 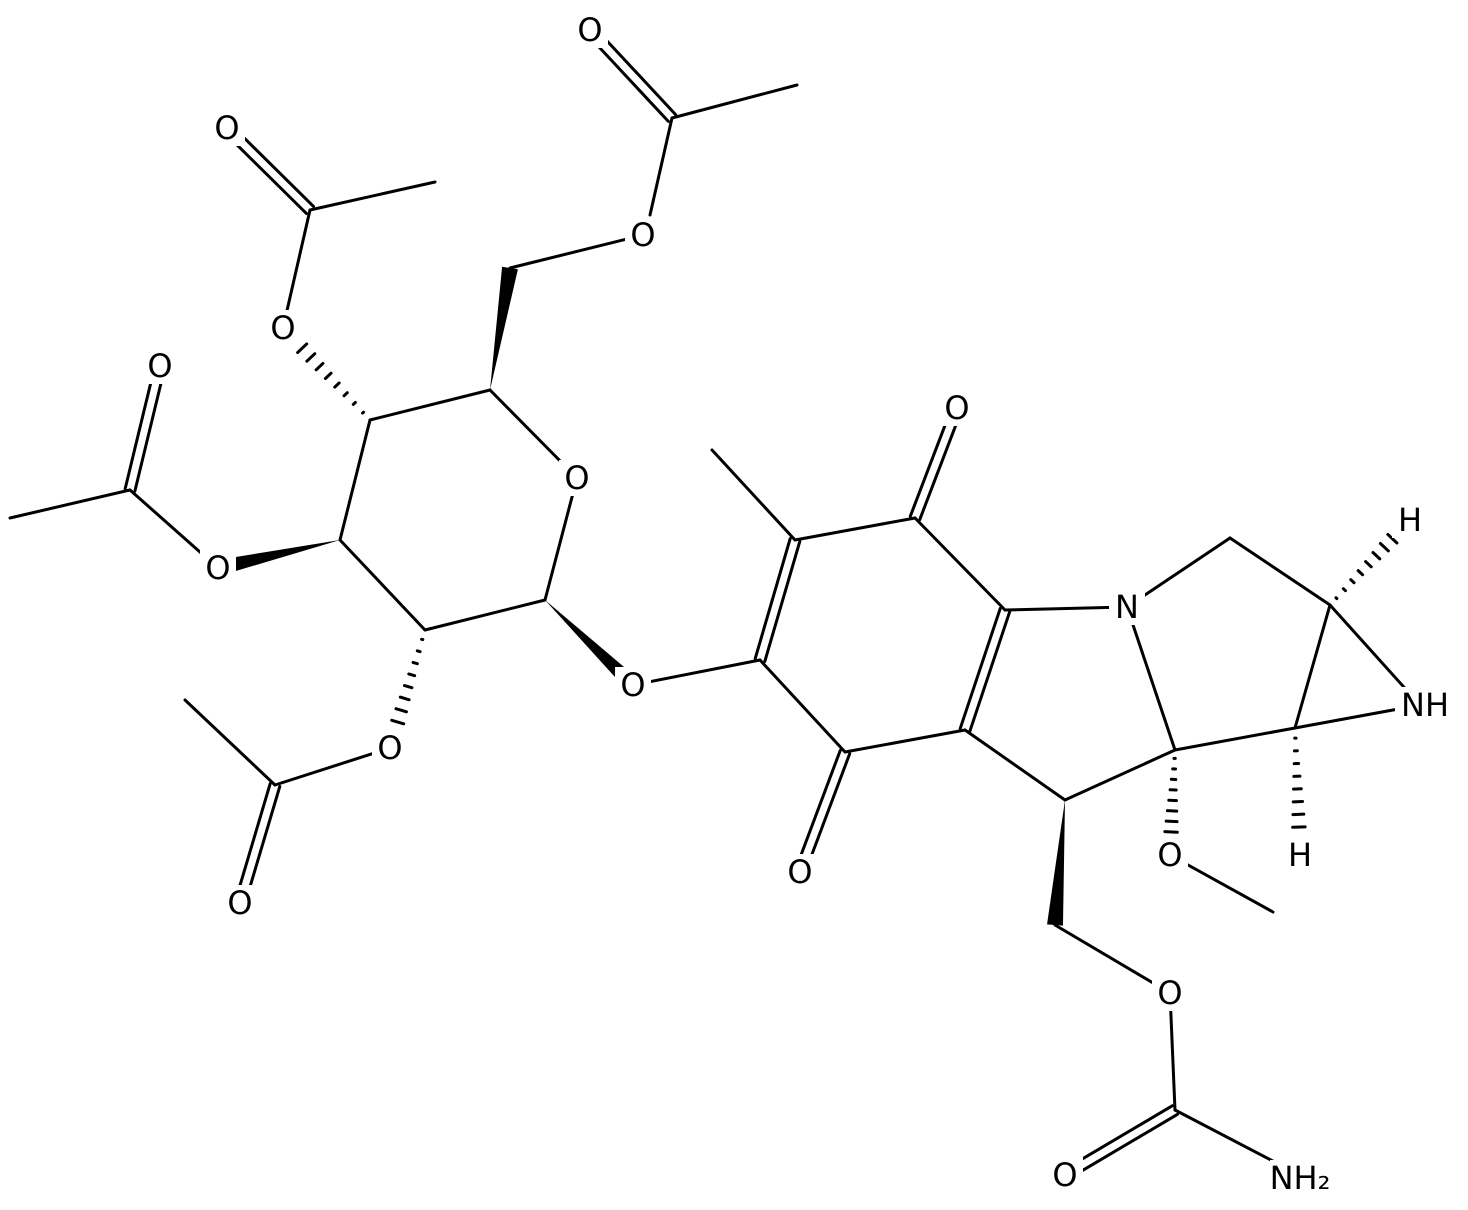 What do you see at coordinates (1425, 705) in the screenshot?
I see `atom-label: NH` at bounding box center [1425, 705].